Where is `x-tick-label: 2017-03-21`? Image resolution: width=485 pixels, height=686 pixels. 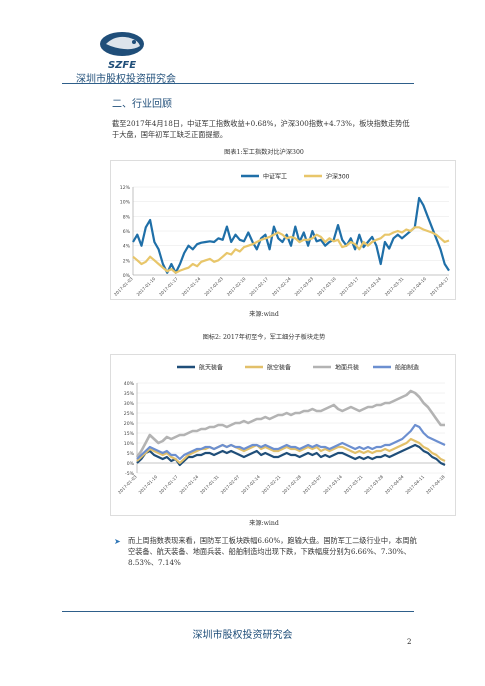 x-tick-label: 2017-03-21 is located at coordinates (353, 484).